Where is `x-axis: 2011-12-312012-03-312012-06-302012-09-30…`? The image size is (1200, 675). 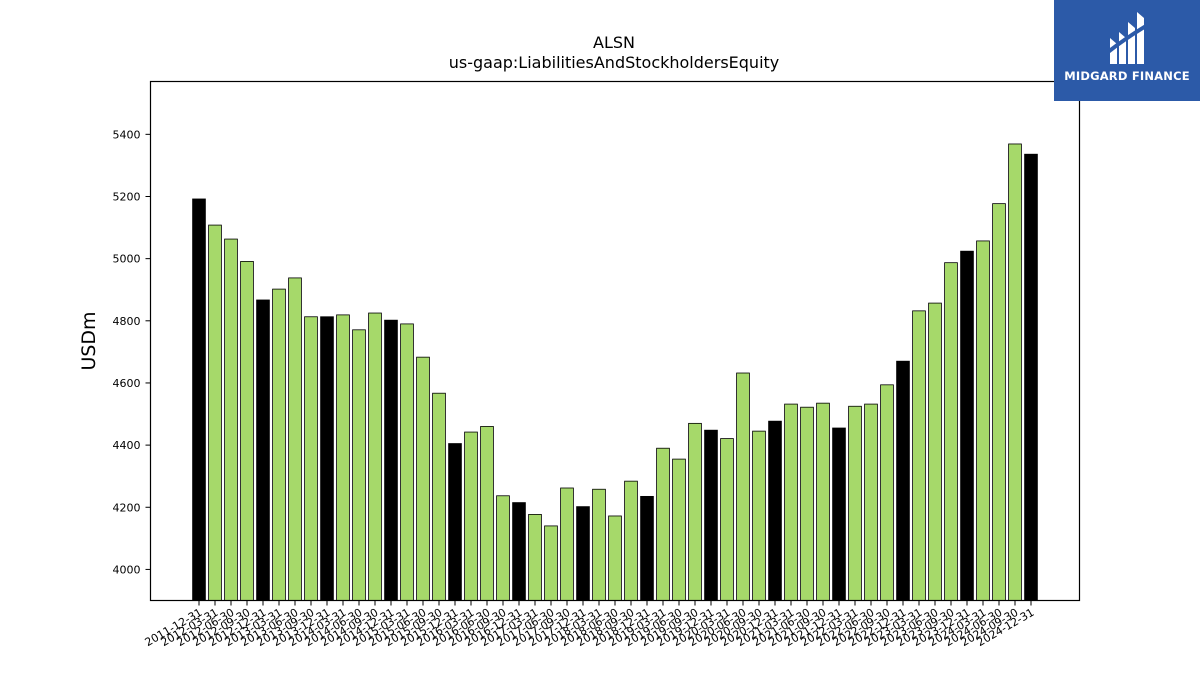 x-axis: 2011-12-312012-03-312012-06-302012-09-30… is located at coordinates (590, 624).